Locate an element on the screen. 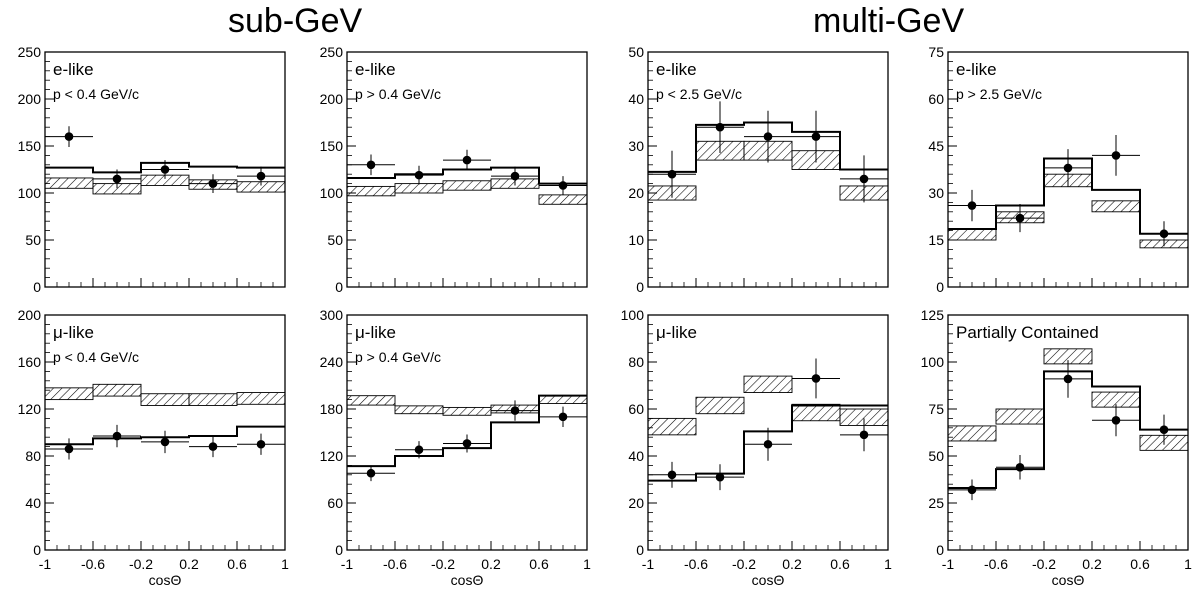 The image size is (1198, 601). panel-sub-e: 0 50 100 150 200 250 e-like p < 0.4 GeV/c is located at coordinates (152, 169).